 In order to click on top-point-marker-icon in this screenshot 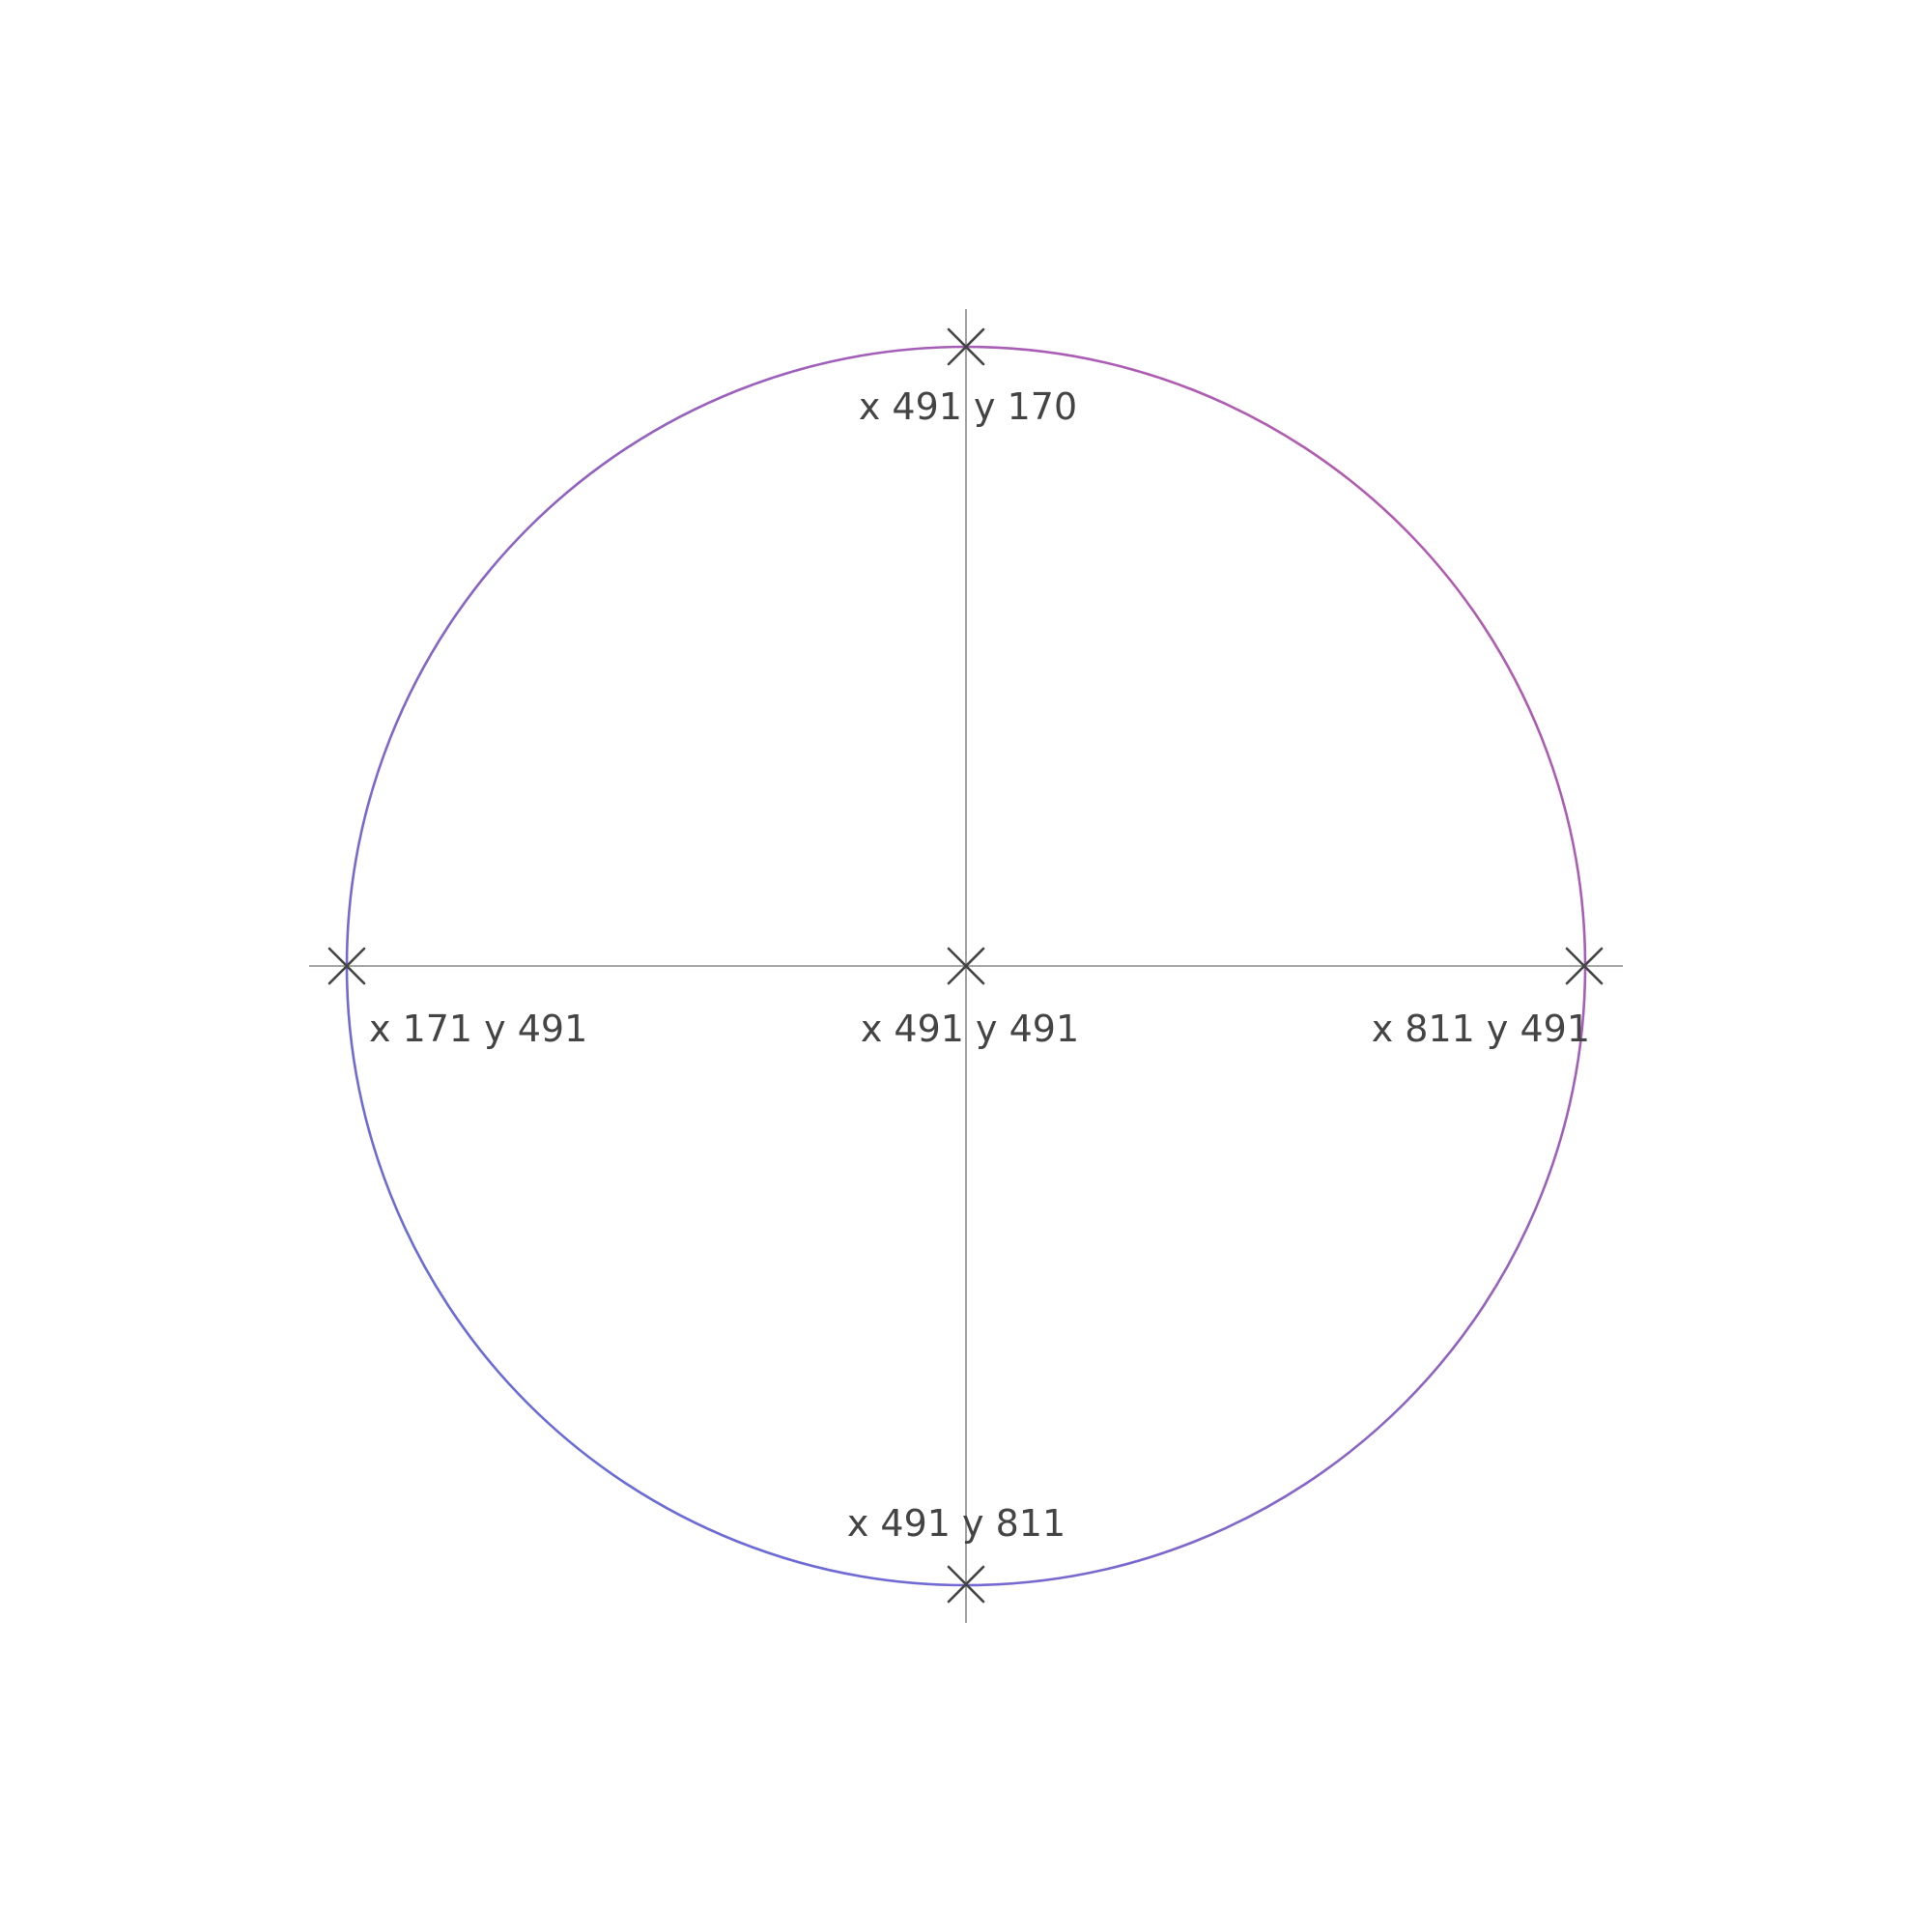, I will do `click(966, 346)`.